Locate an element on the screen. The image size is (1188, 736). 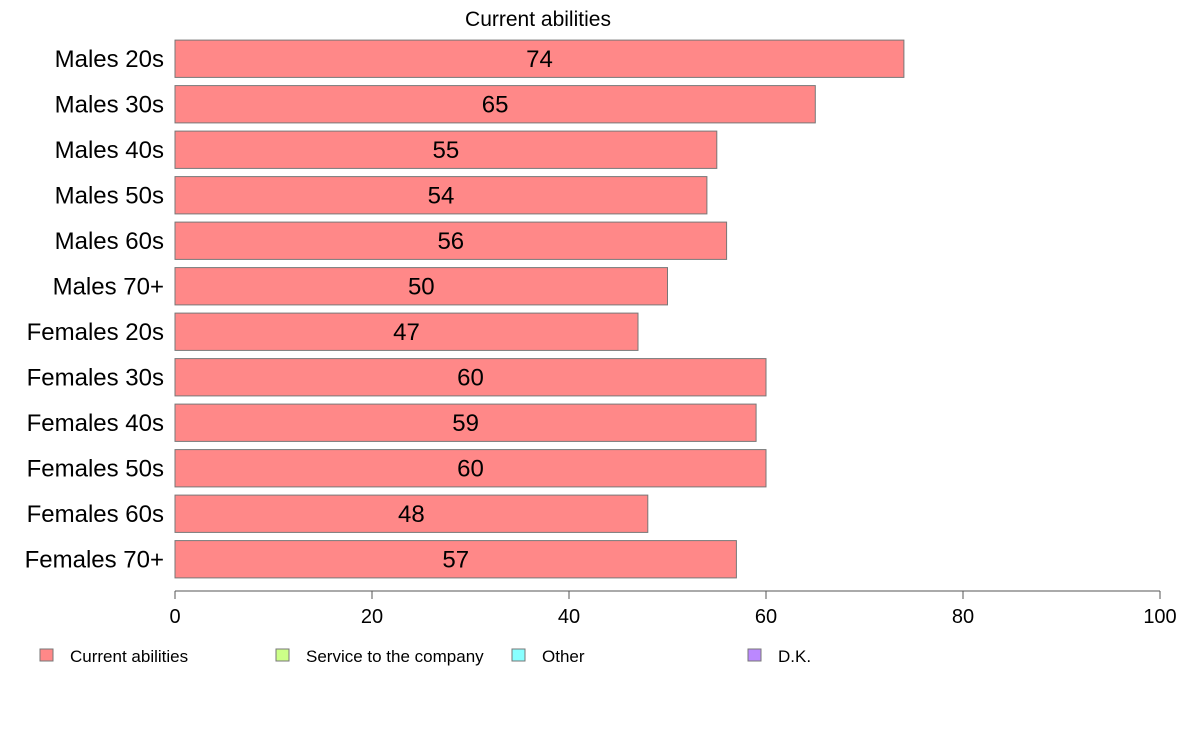
value-label: 50 is located at coordinates (421, 286).